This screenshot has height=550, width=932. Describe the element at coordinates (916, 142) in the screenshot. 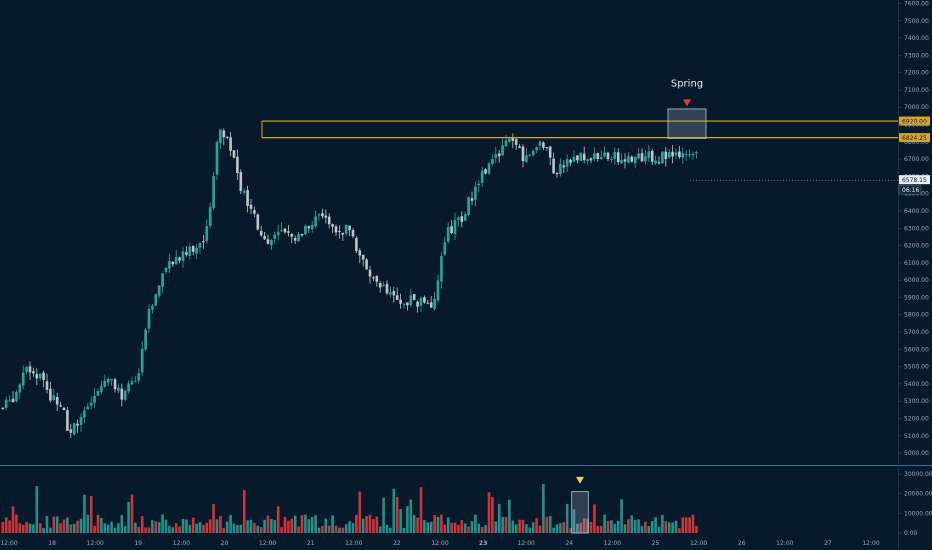

I see `price-tick-label: 6800.00` at that location.